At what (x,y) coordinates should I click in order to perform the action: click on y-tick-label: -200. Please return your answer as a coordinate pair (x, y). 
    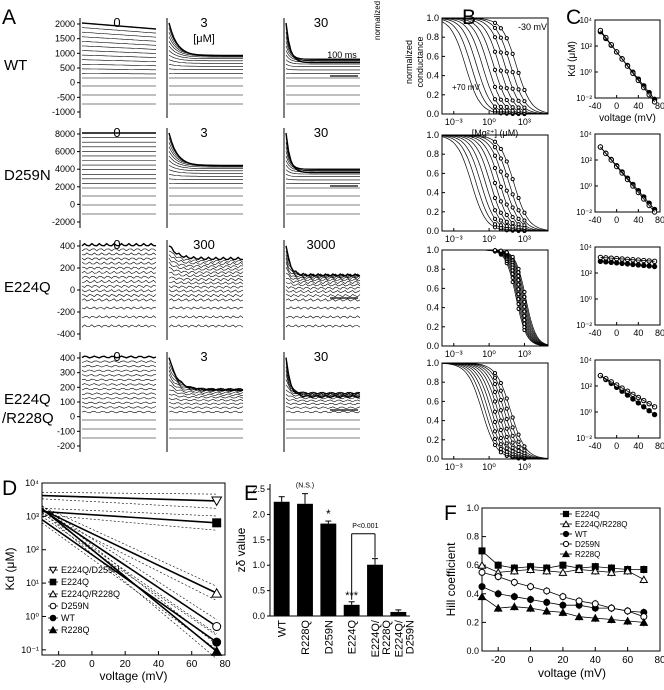
    Looking at the image, I should click on (66, 312).